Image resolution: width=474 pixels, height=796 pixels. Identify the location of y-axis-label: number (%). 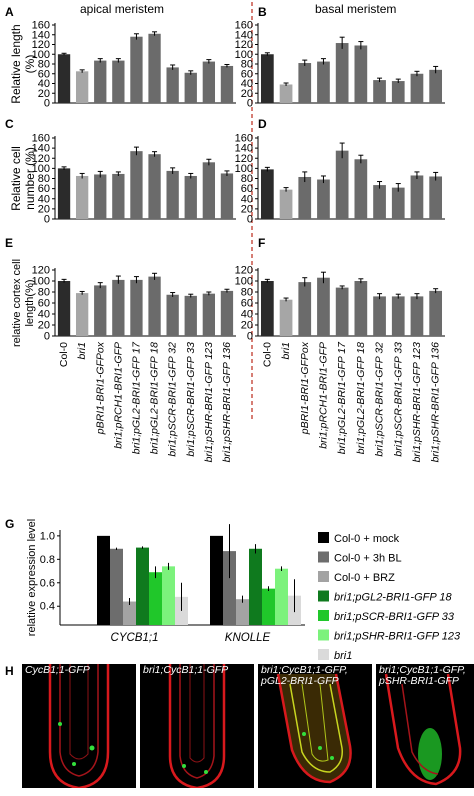
(30, 178).